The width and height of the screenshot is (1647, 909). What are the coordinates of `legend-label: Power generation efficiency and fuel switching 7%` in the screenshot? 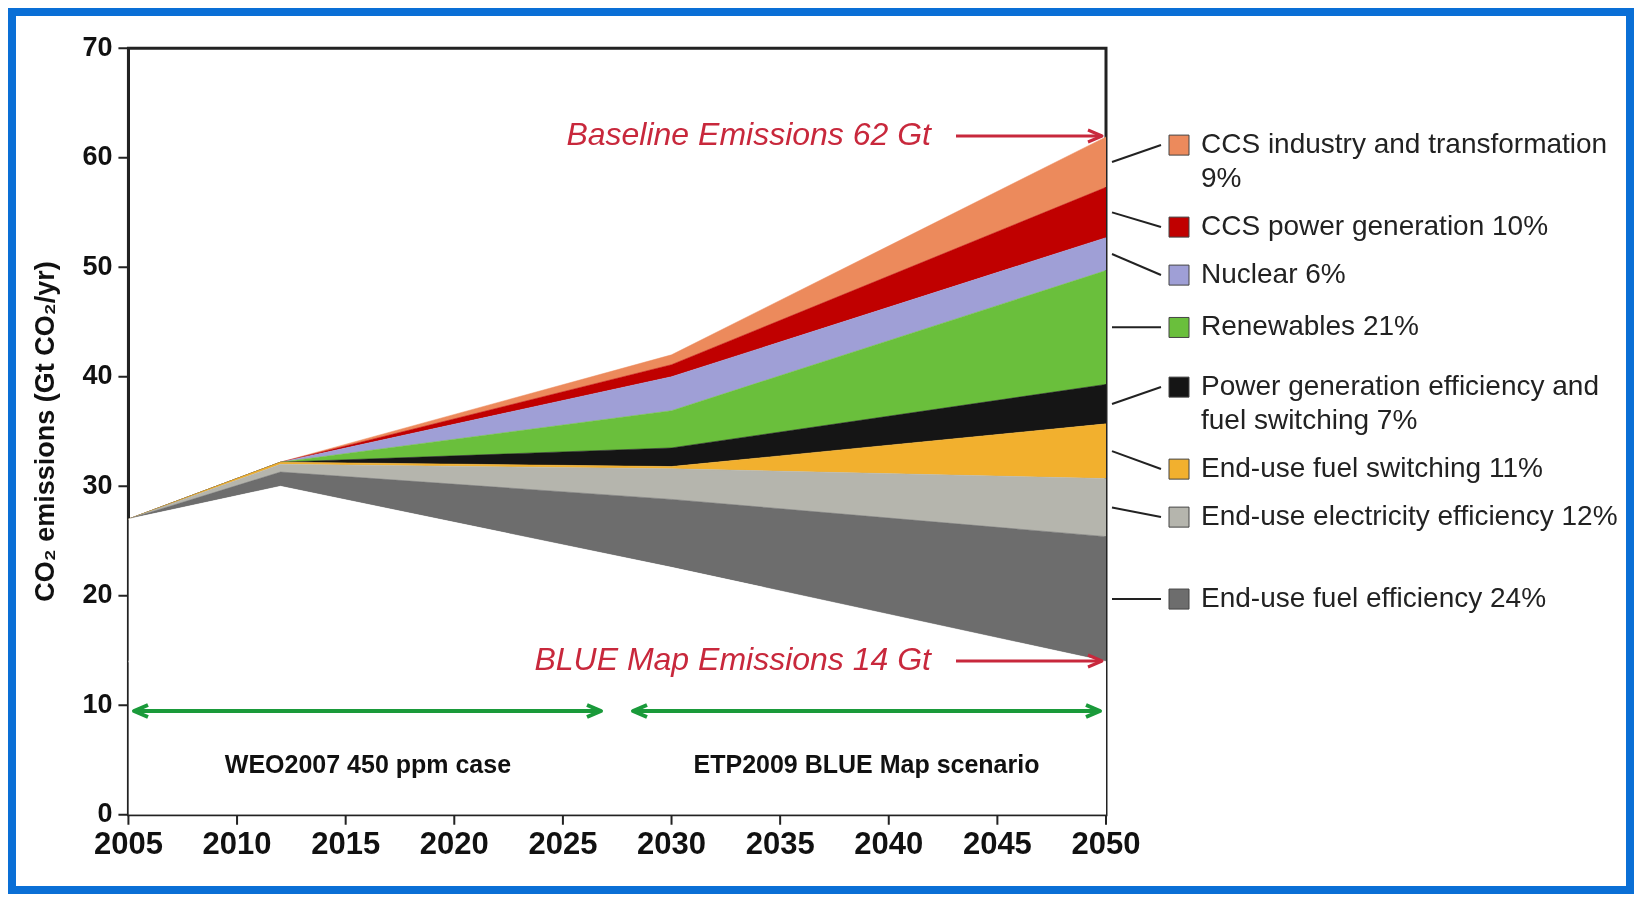 It's located at (1400, 402).